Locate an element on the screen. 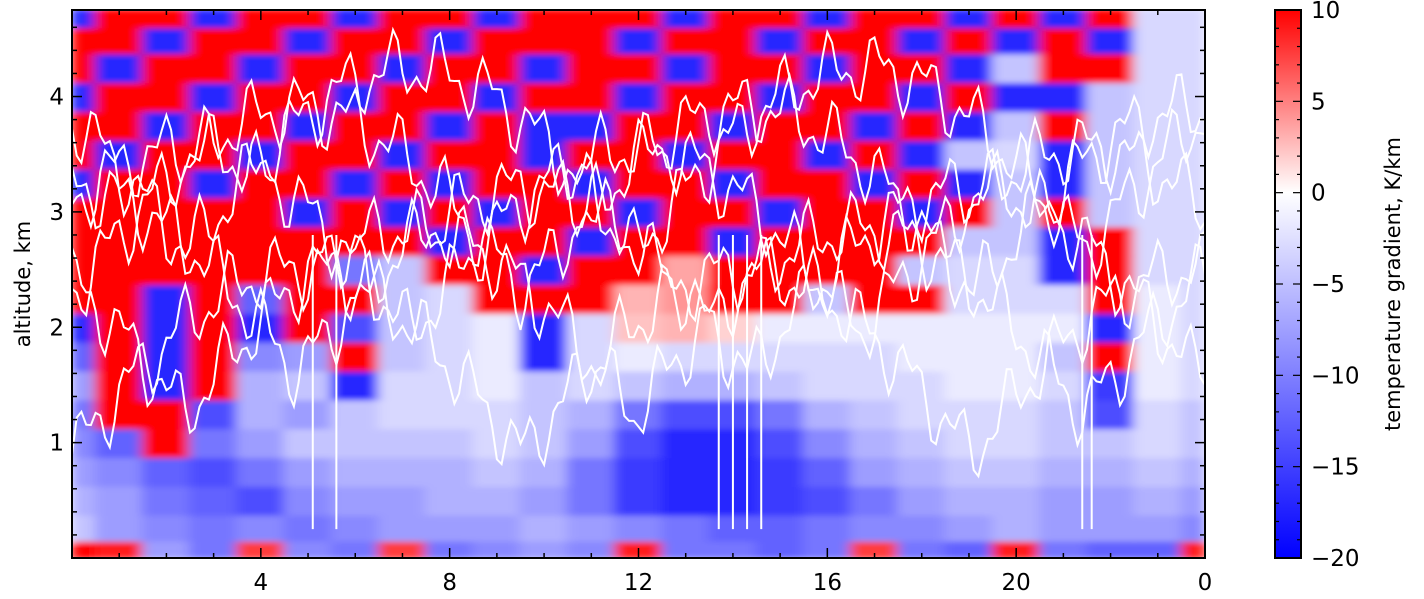 This screenshot has width=1424, height=599. colorbar-tick-label: −15 is located at coordinates (1335, 468).